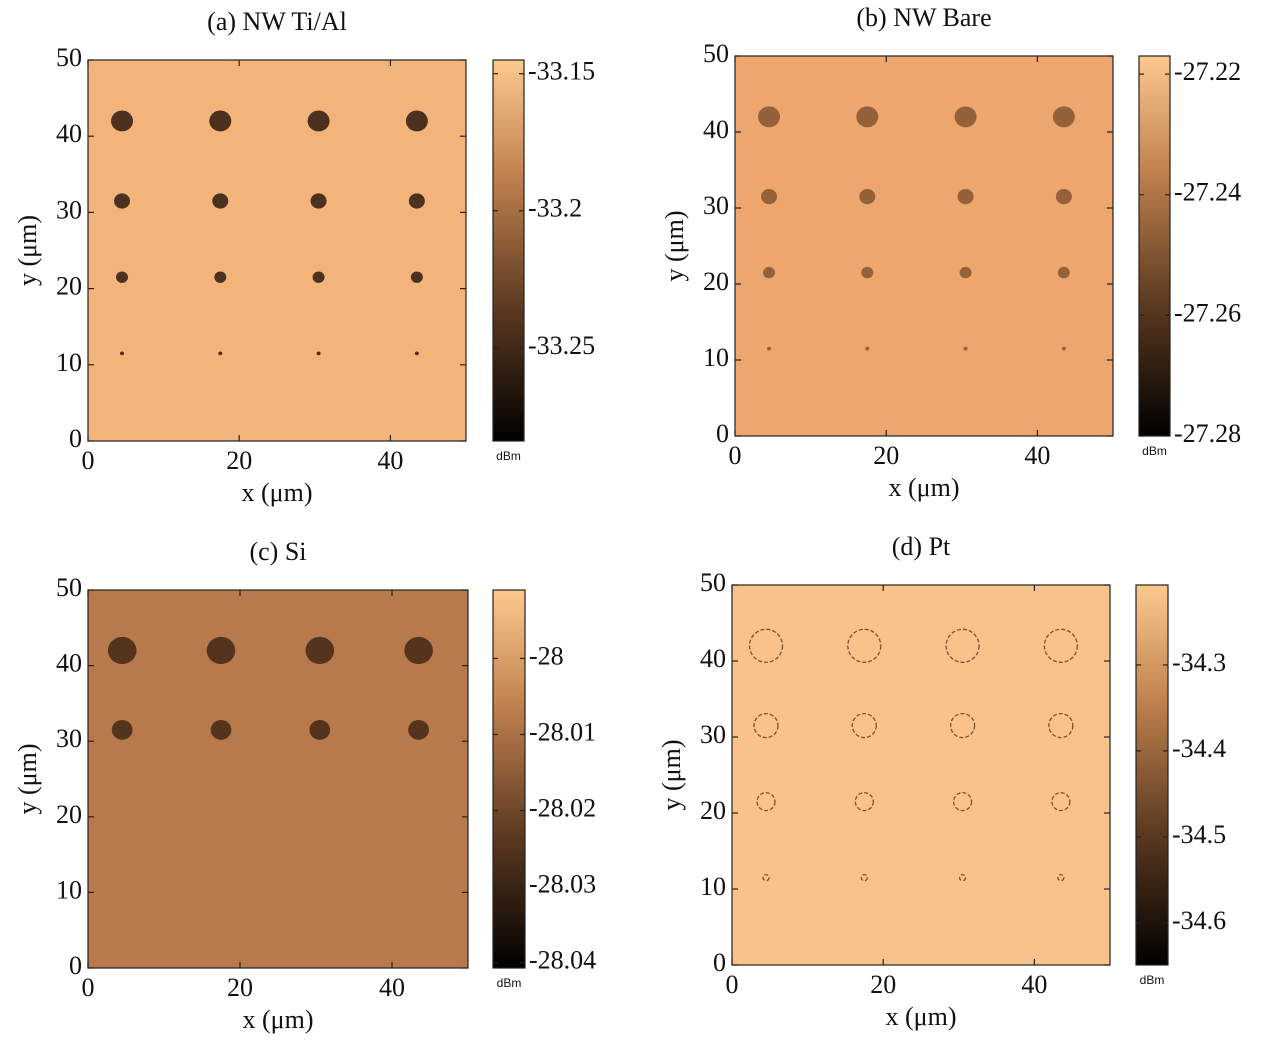 The image size is (1272, 1042). What do you see at coordinates (921, 546) in the screenshot?
I see `panel-title: (d) Pt` at bounding box center [921, 546].